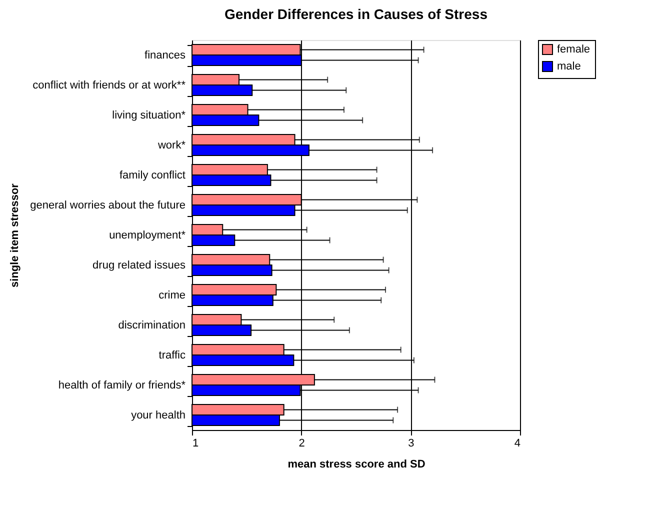 The image size is (656, 526). Describe the element at coordinates (301, 444) in the screenshot. I see `x-tick-label: 2` at that location.